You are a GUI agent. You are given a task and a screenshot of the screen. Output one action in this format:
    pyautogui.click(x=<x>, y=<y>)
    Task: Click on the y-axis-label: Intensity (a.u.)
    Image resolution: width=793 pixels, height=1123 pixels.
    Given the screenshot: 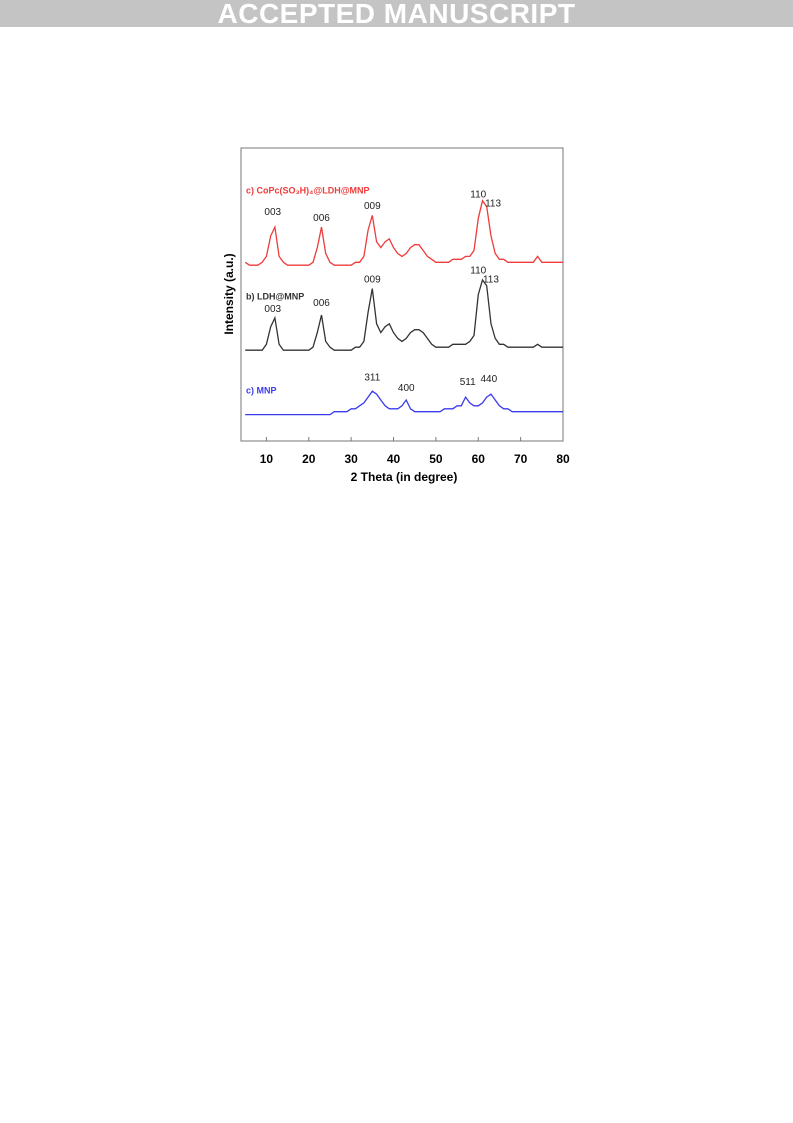 What is the action you would take?
    pyautogui.click(x=229, y=293)
    